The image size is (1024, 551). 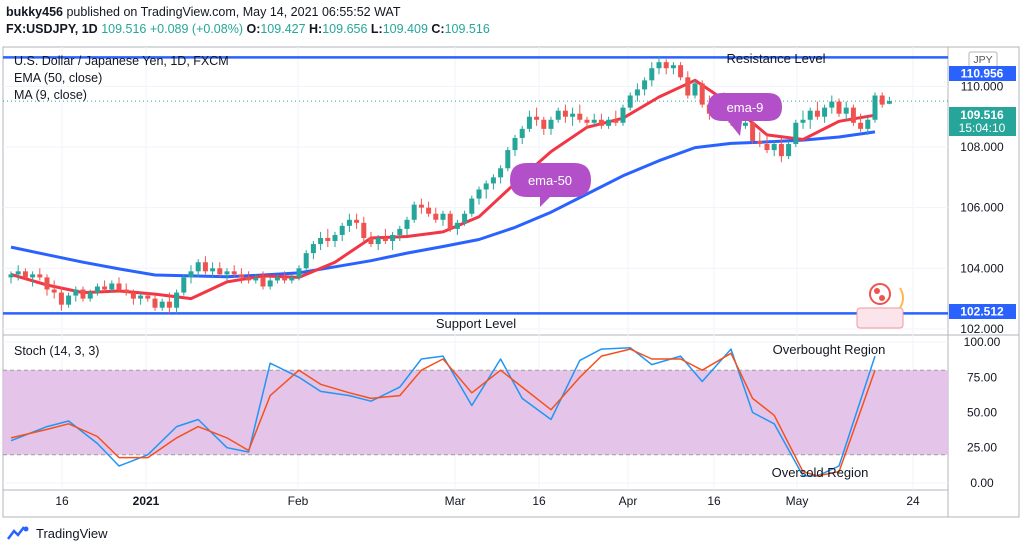 I want to click on support-tag-text: 102.512, so click(x=982, y=312).